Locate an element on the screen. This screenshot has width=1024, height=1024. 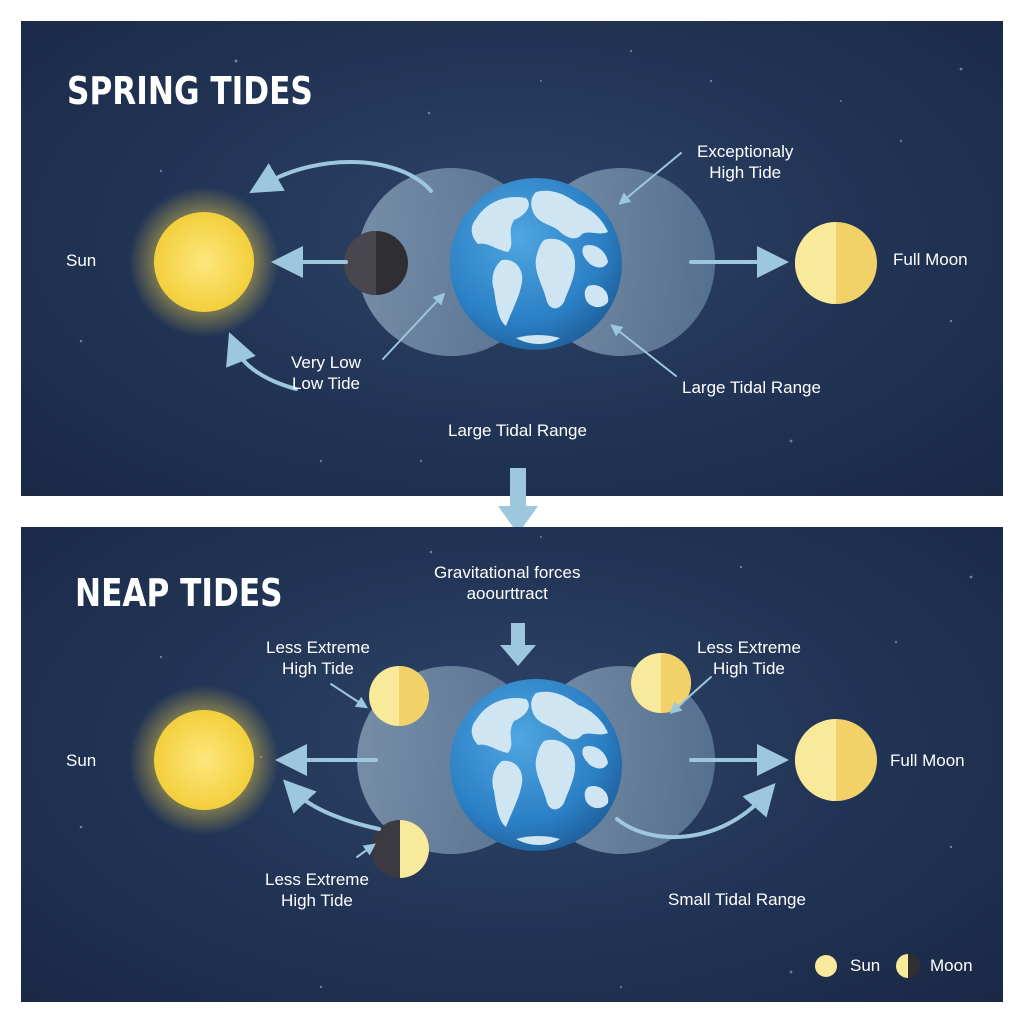
legend-moon-label: Moon is located at coordinates (951, 965).